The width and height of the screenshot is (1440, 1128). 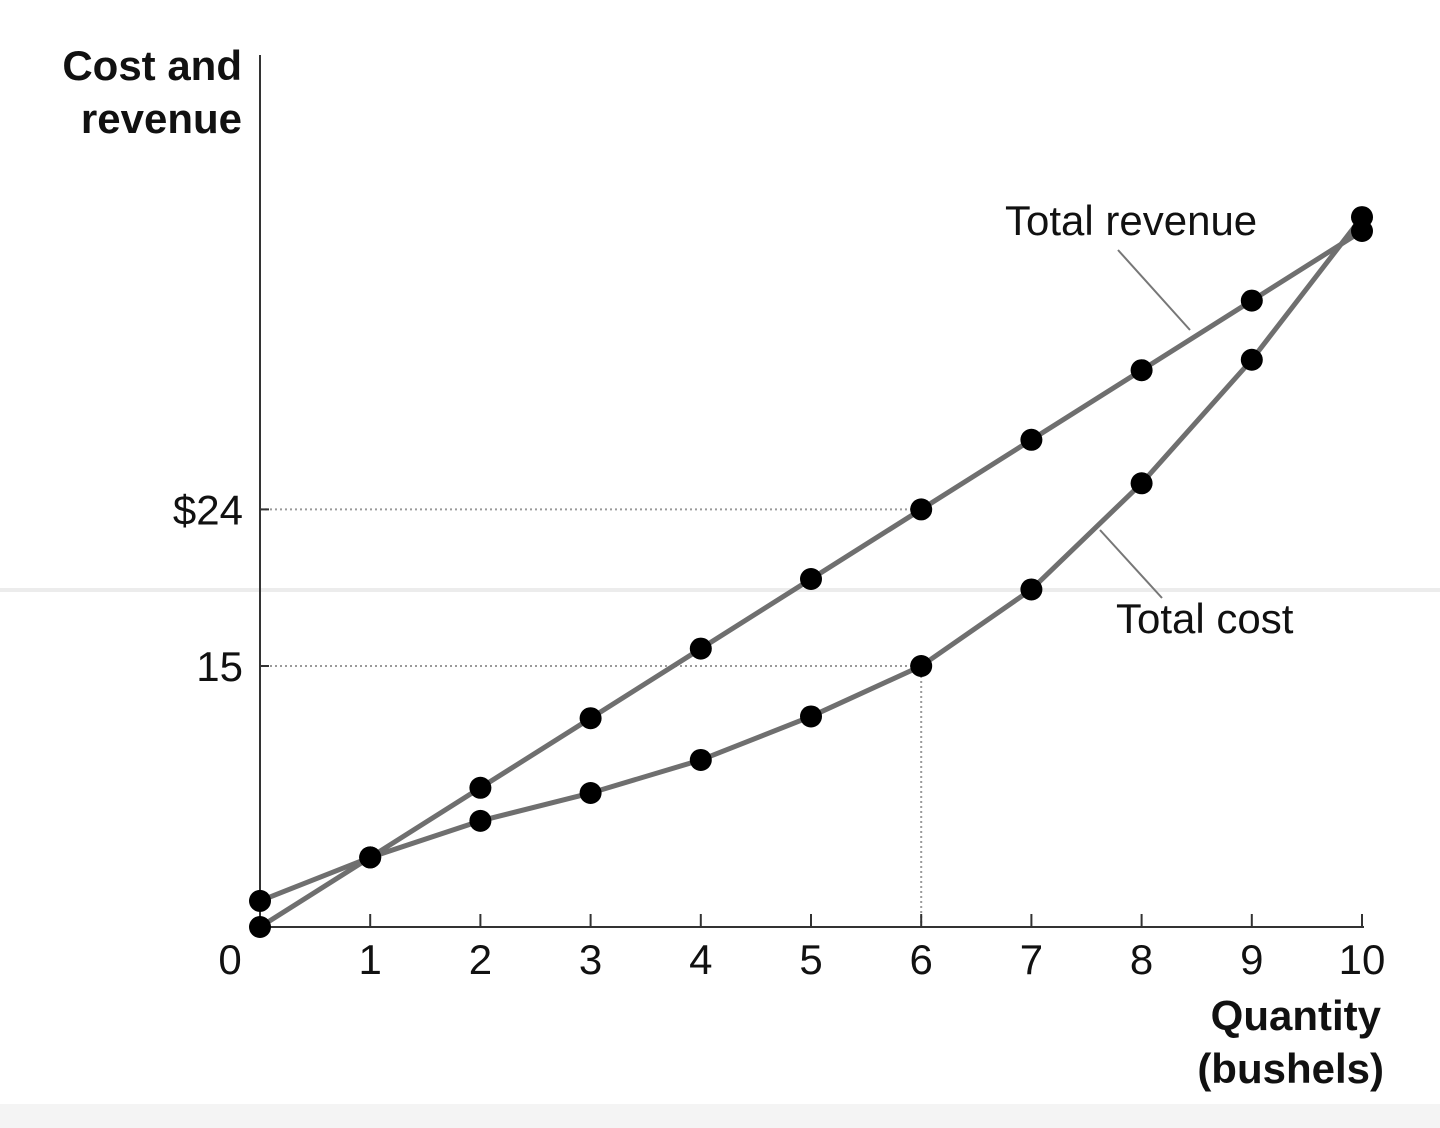 What do you see at coordinates (480, 959) in the screenshot?
I see `x-tick-label: 2` at bounding box center [480, 959].